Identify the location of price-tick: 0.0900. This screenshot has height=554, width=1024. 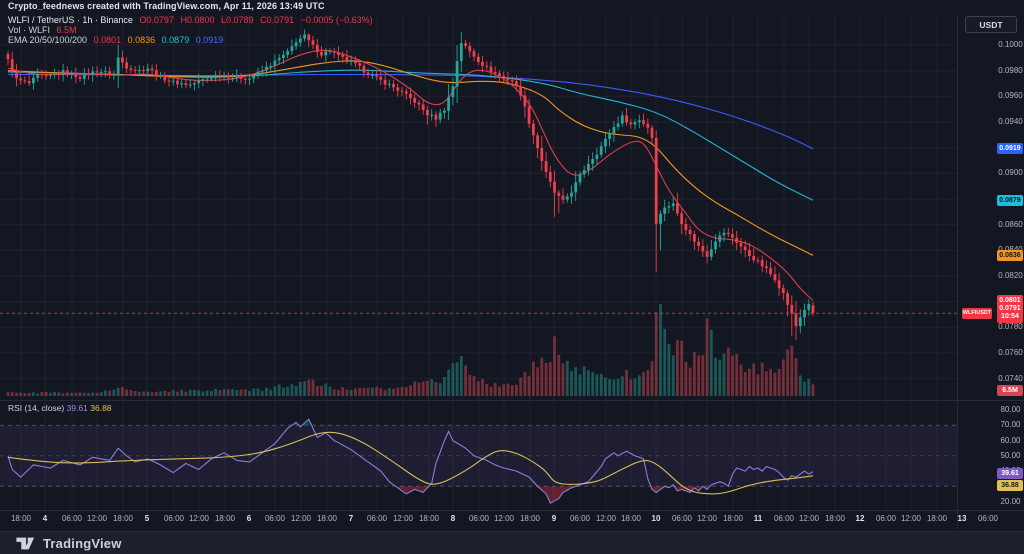
(1010, 173).